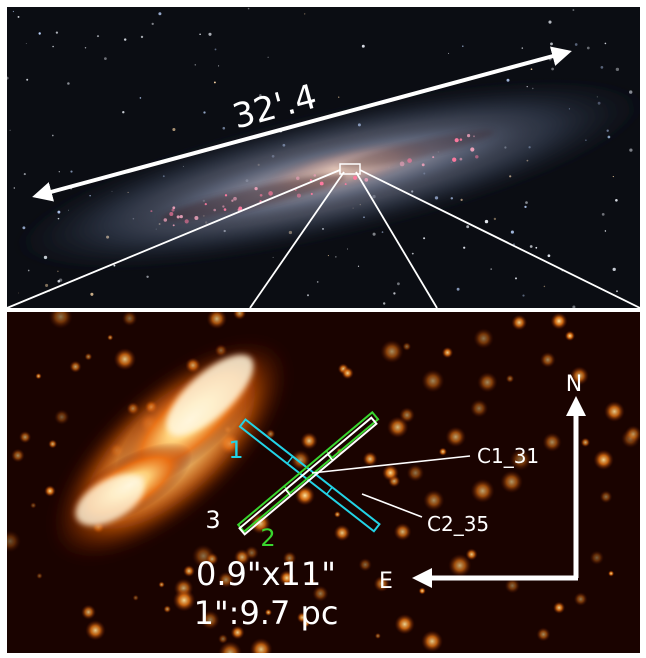 This screenshot has height=658, width=646. Describe the element at coordinates (266, 574) in the screenshot. I see `slit-size-label: 0.9"x11"` at that location.